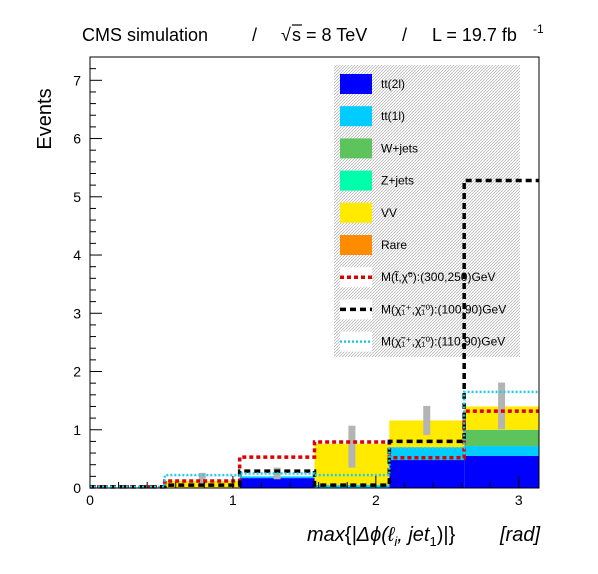 The image size is (598, 574). Describe the element at coordinates (438, 277) in the screenshot. I see `legend-label: M(t̃,χ̃⁰):(300,250)GeV` at that location.